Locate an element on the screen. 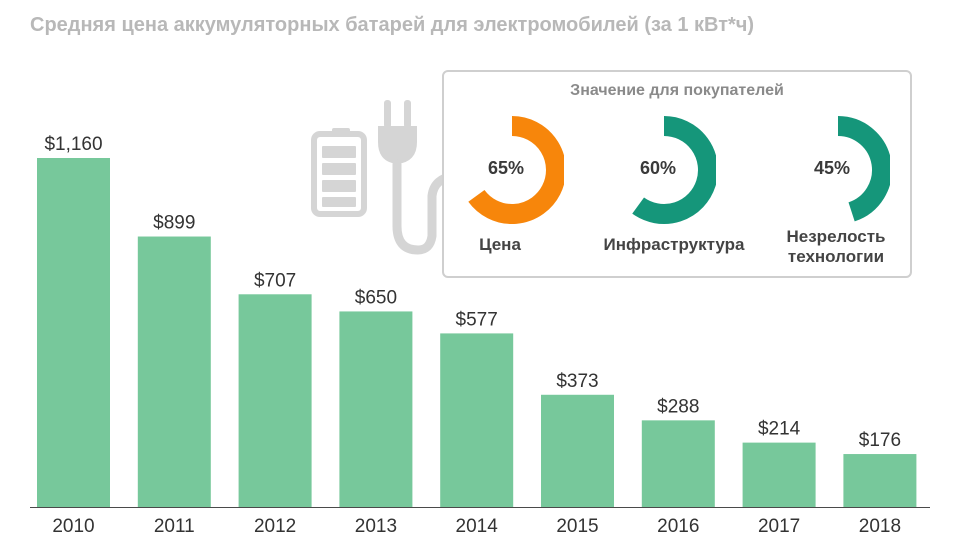 The image size is (960, 542). bar-2014 is located at coordinates (477, 420).